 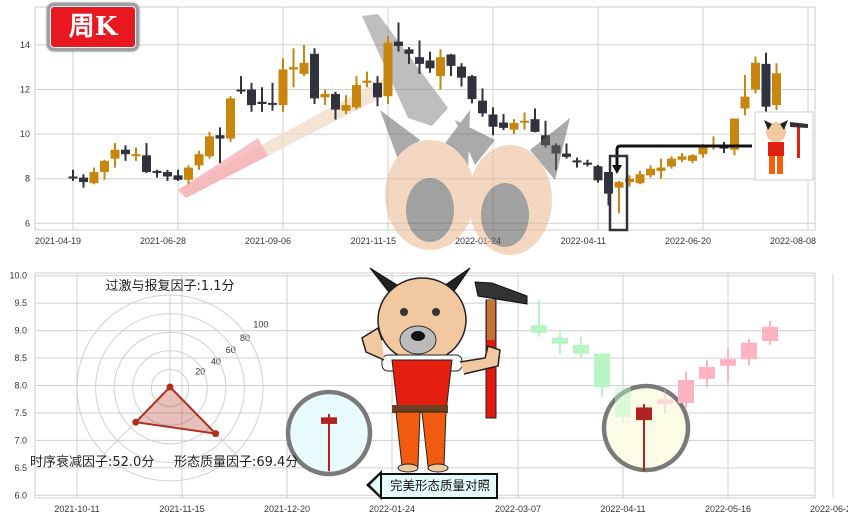 What do you see at coordinates (181, 509) in the screenshot?
I see `x-tick-label: 2021-11-15` at bounding box center [181, 509].